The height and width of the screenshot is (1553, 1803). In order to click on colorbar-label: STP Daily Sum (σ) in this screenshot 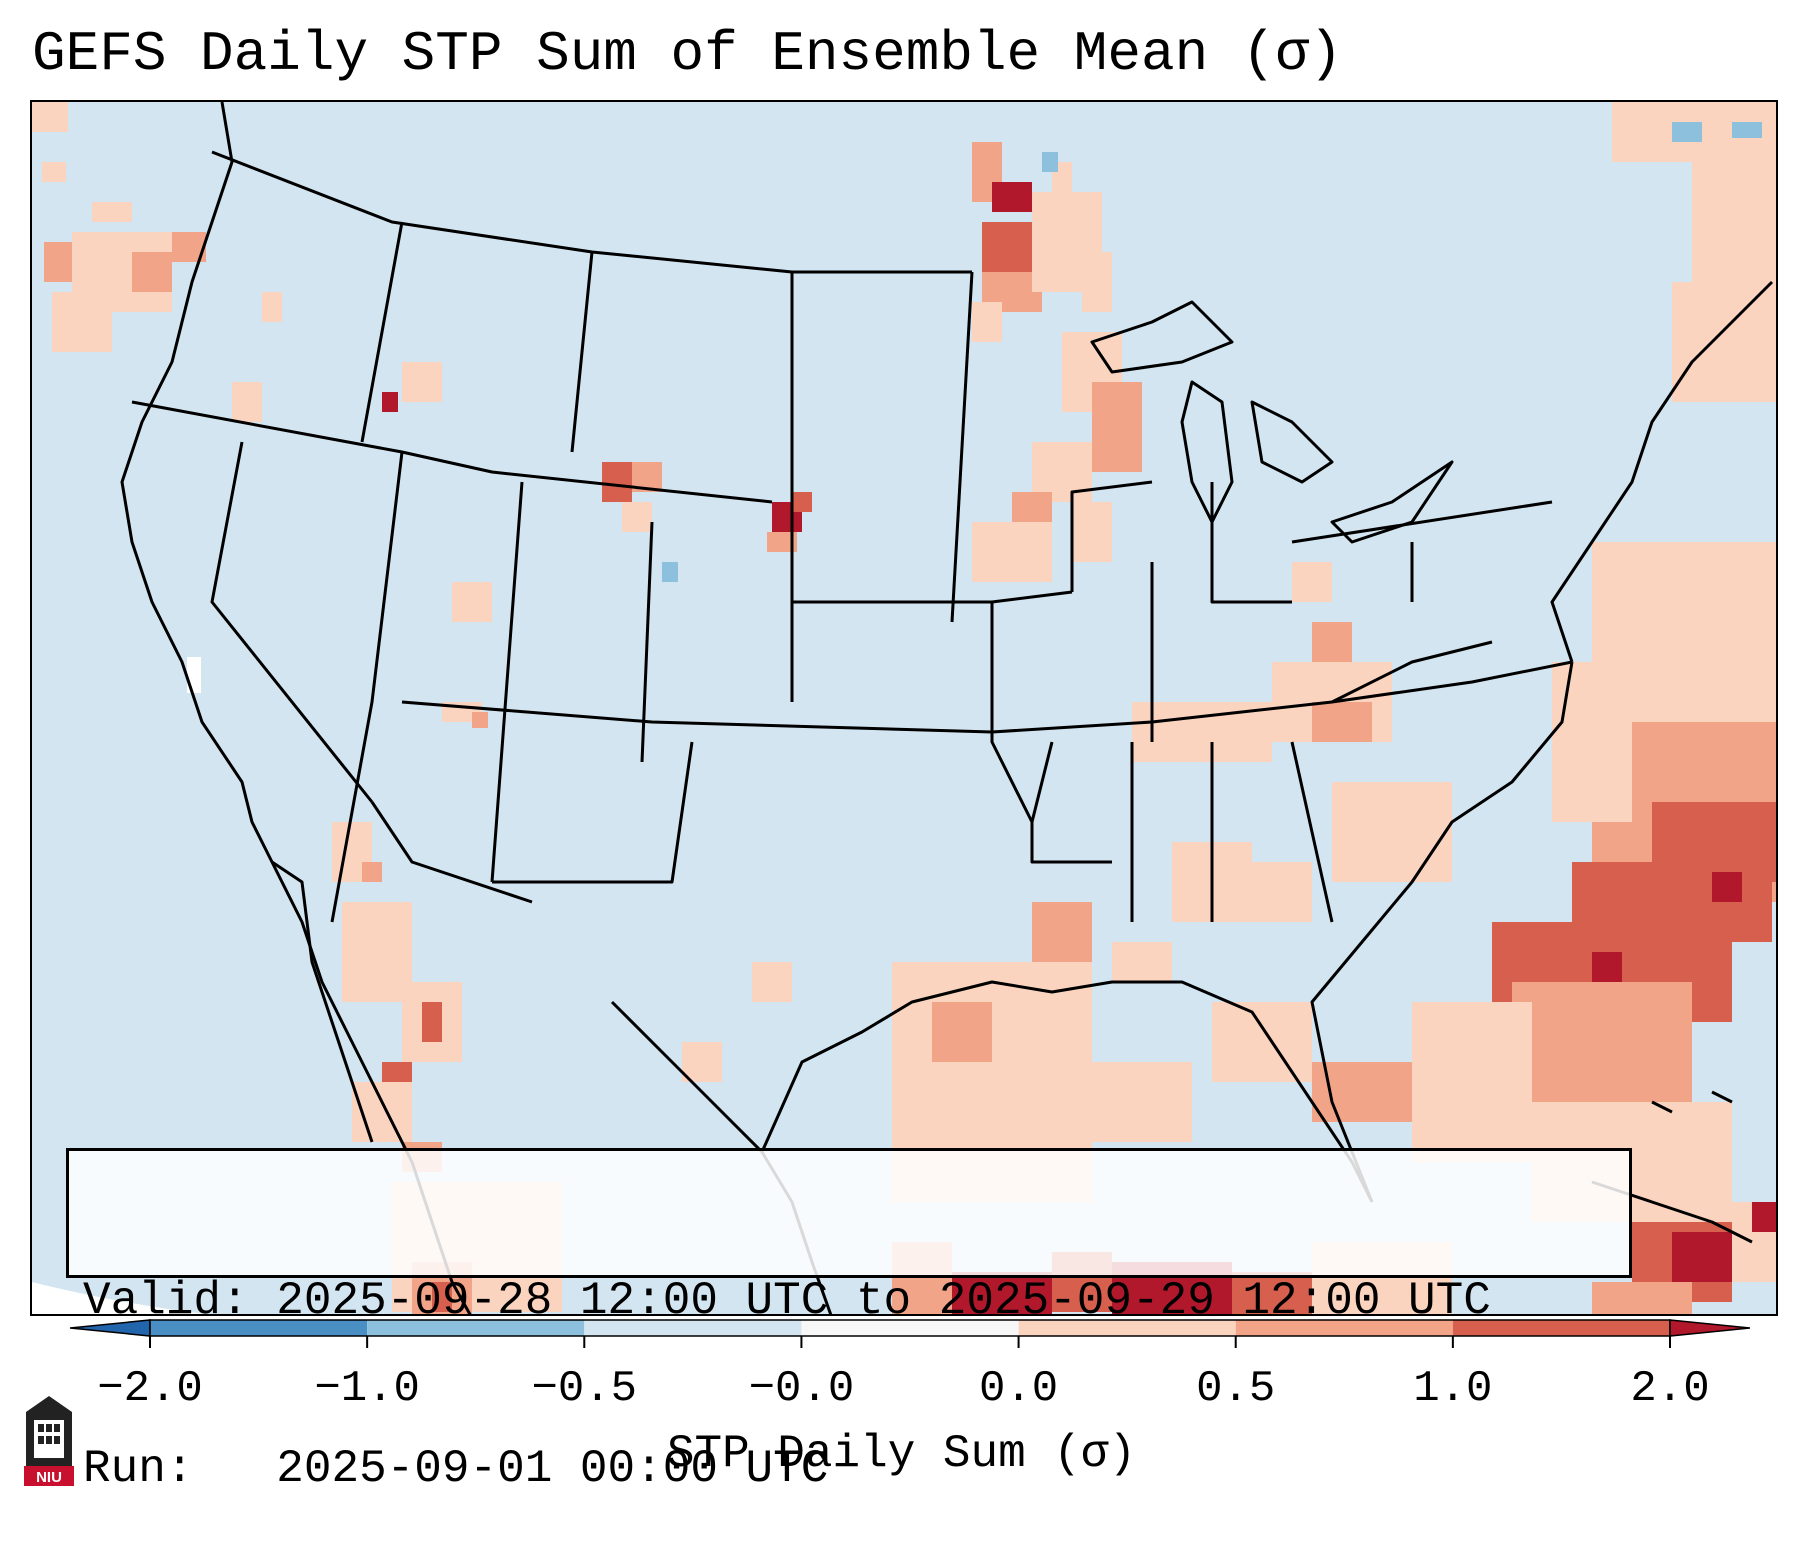, I will do `click(901, 1454)`.